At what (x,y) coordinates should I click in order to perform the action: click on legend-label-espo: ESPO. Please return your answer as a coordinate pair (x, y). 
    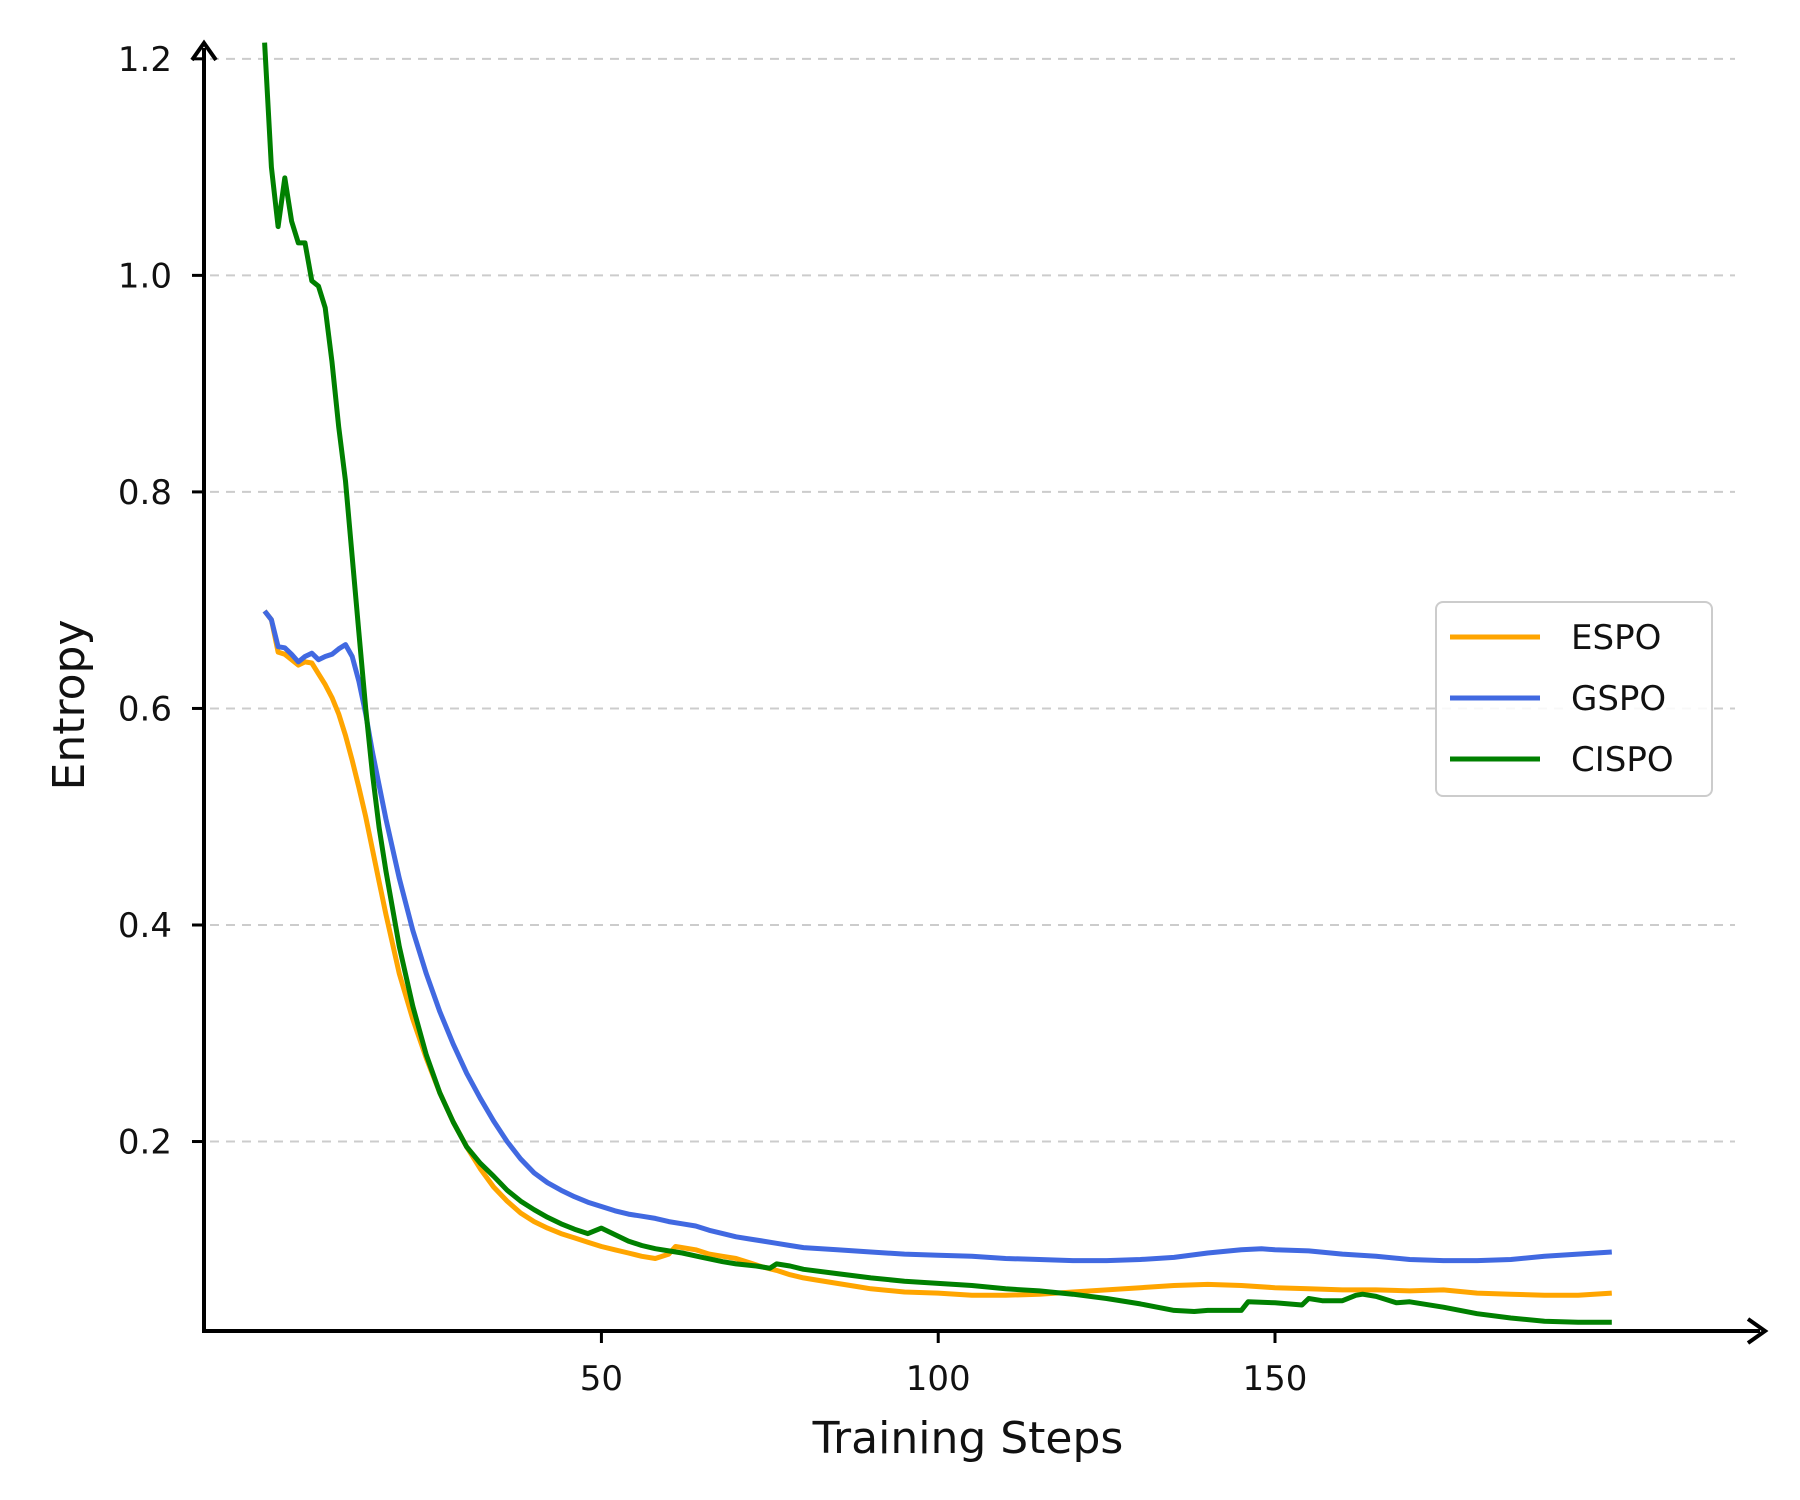
    Looking at the image, I should click on (1616, 638).